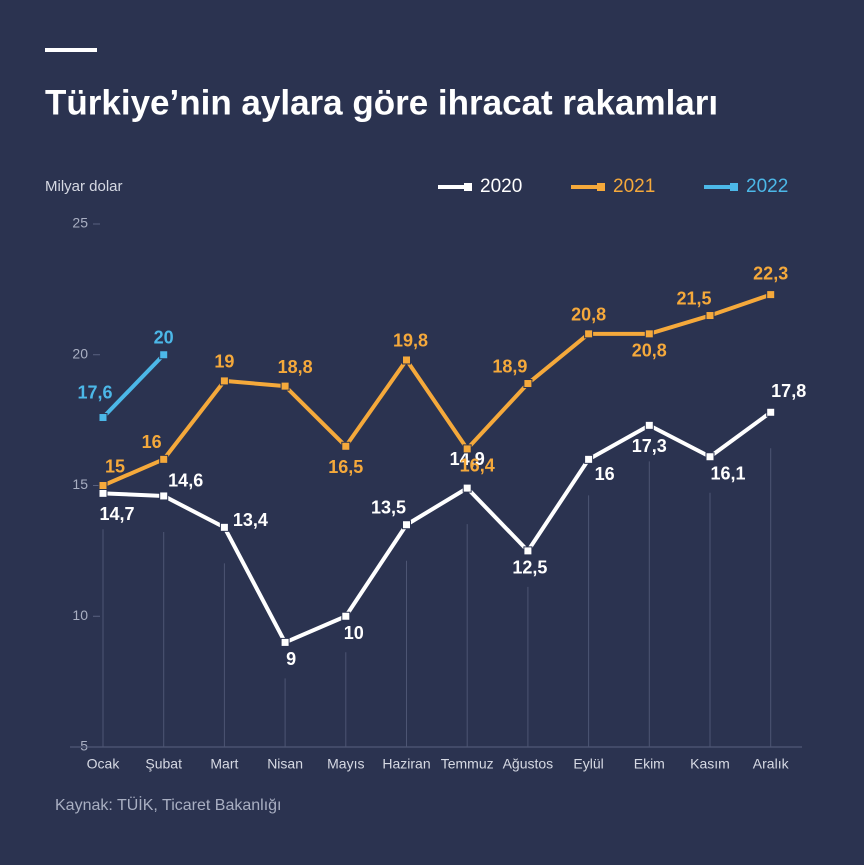  Describe the element at coordinates (388, 507) in the screenshot. I see `data-label: 13,5` at that location.